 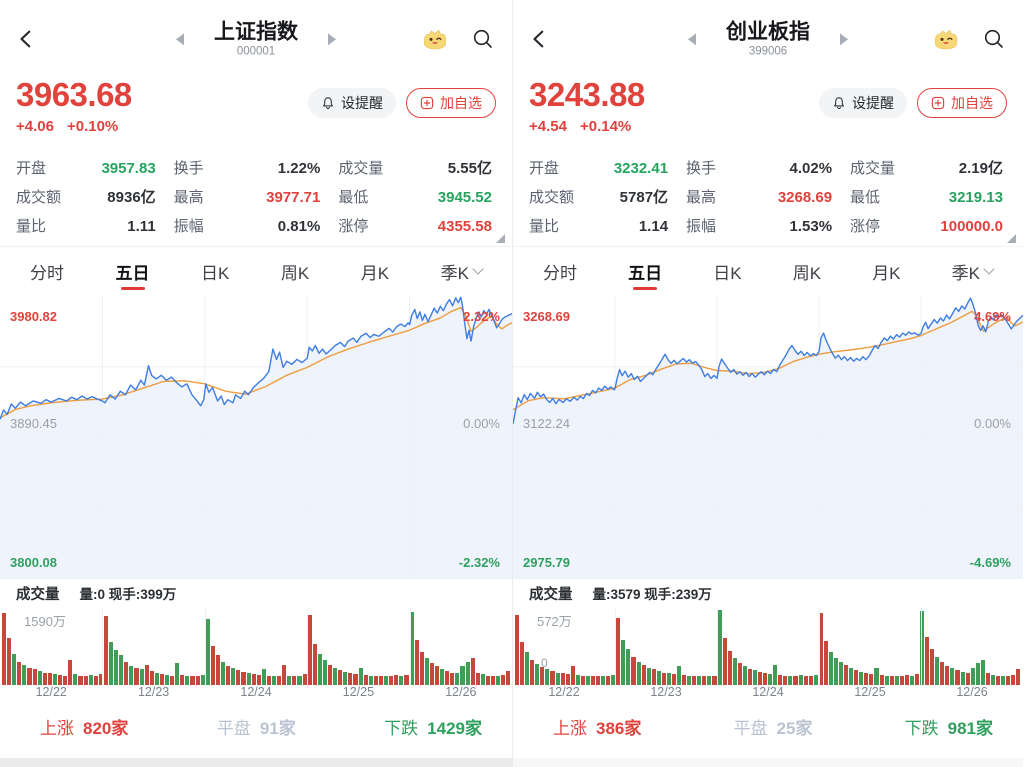 I want to click on tab-label: 分时, so click(x=560, y=273).